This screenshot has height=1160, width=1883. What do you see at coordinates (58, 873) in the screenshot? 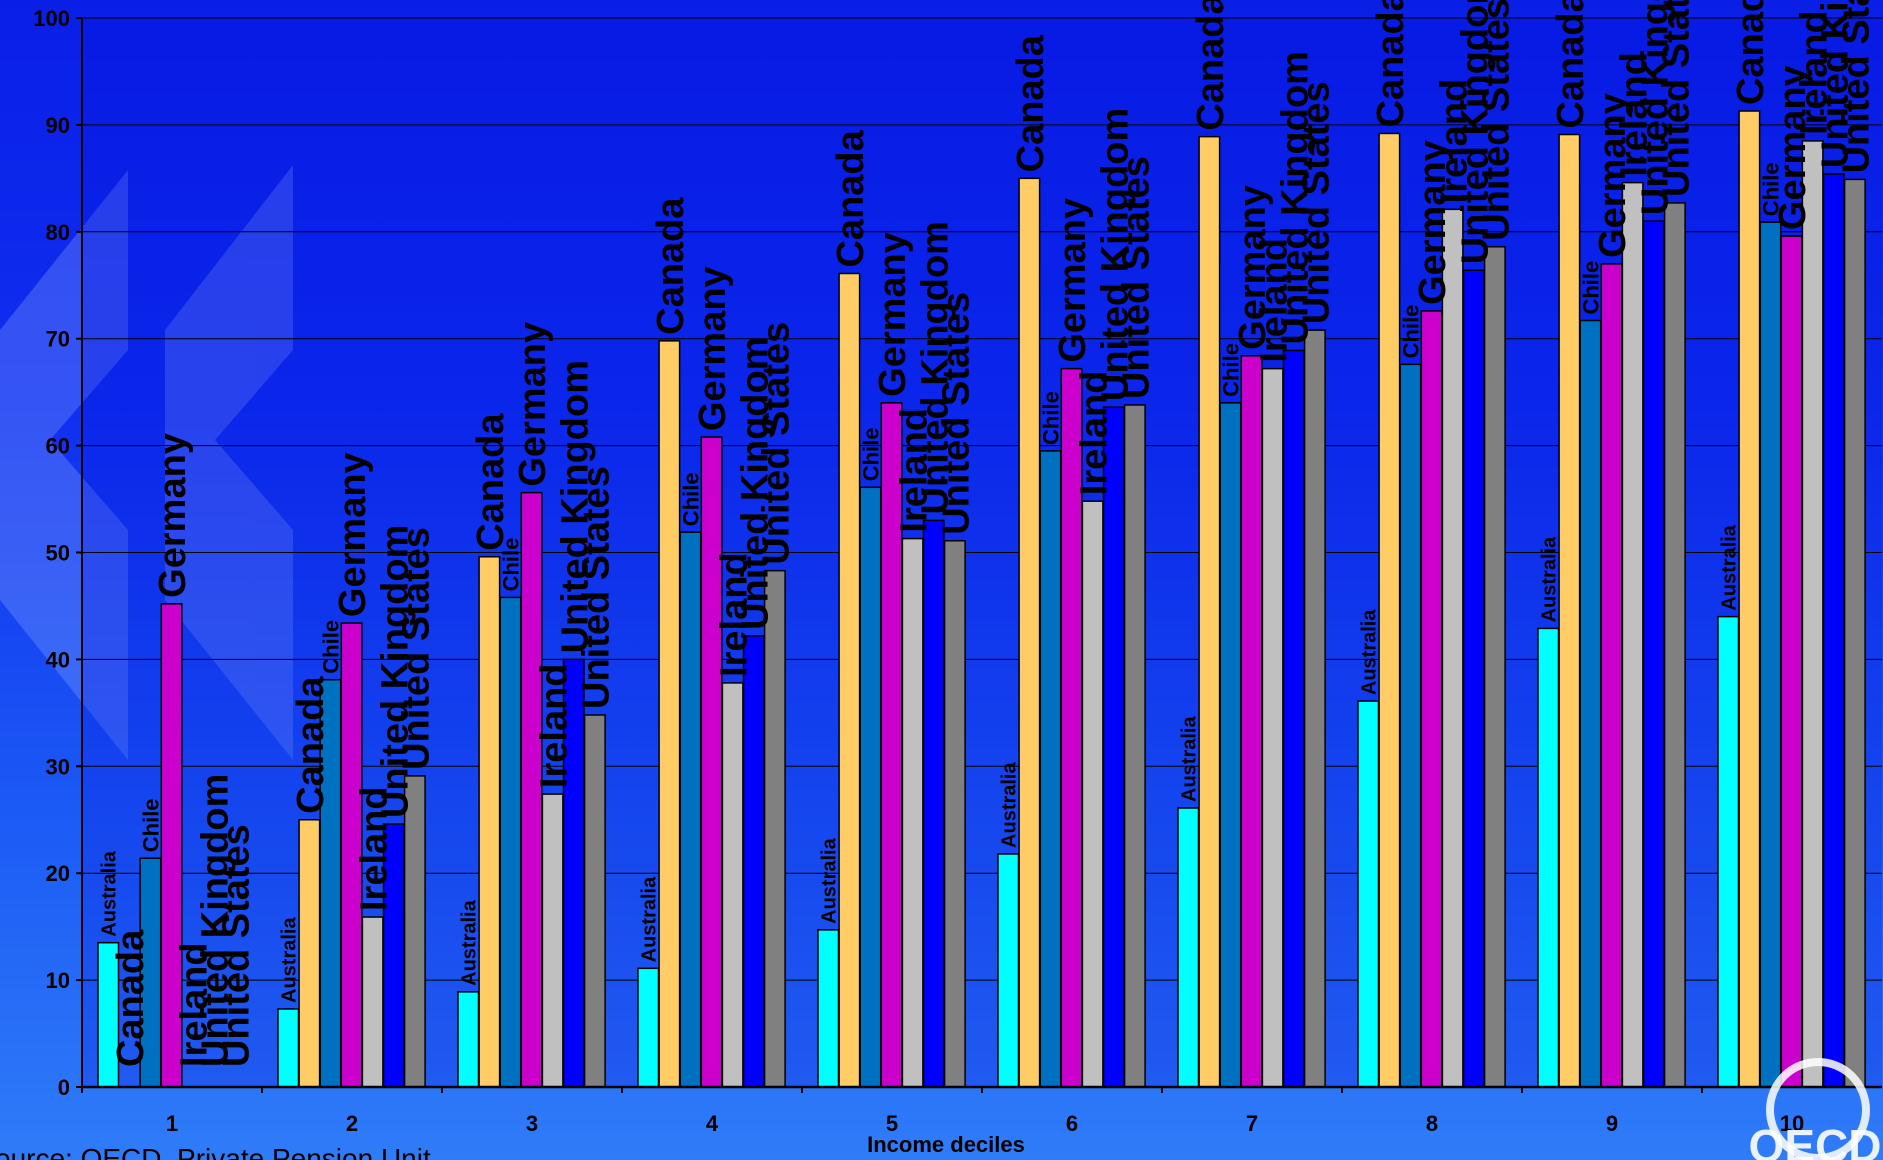
I see `y-tick-label: 20` at bounding box center [58, 873].